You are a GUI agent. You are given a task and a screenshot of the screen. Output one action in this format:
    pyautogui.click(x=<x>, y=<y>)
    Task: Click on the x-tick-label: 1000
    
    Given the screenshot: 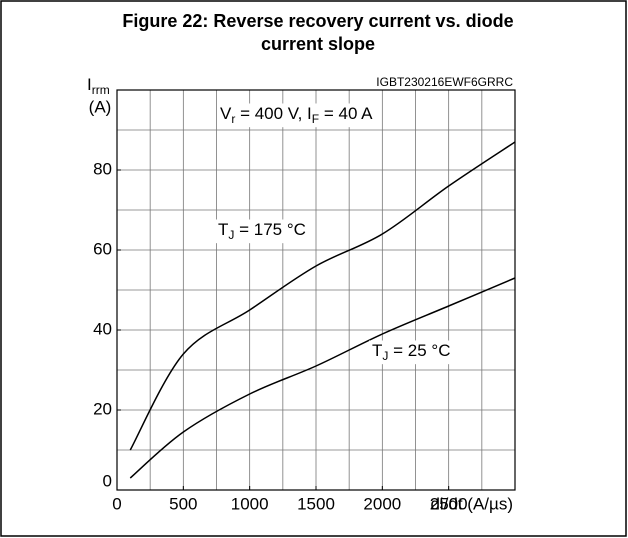 What is the action you would take?
    pyautogui.click(x=250, y=503)
    